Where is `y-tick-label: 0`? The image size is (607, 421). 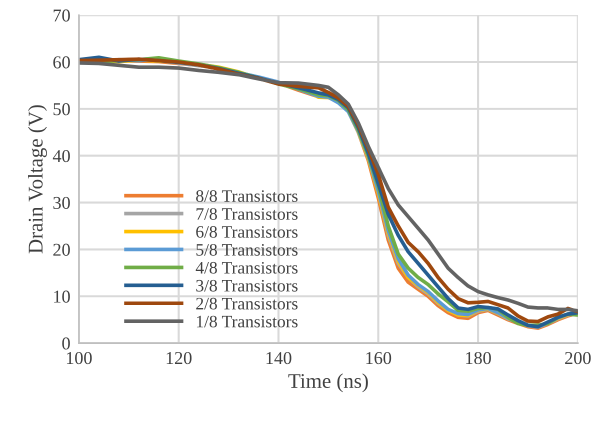 y-tick-label: 0 is located at coordinates (66, 343).